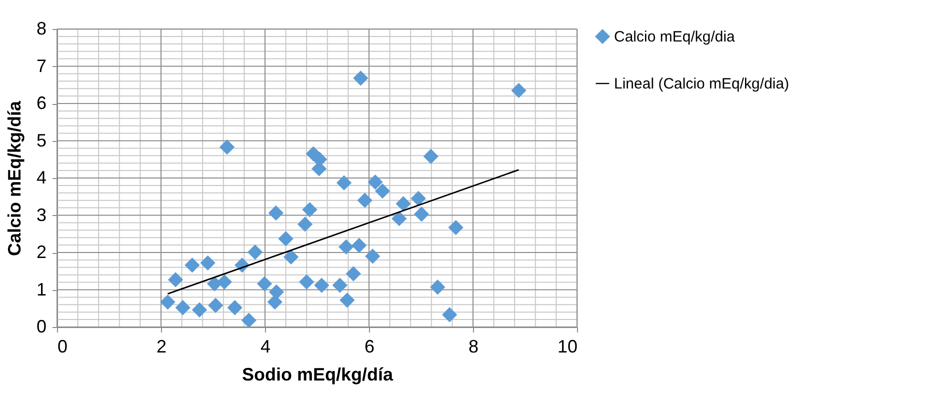  Describe the element at coordinates (161, 346) in the screenshot. I see `x-tick-label: 2` at that location.